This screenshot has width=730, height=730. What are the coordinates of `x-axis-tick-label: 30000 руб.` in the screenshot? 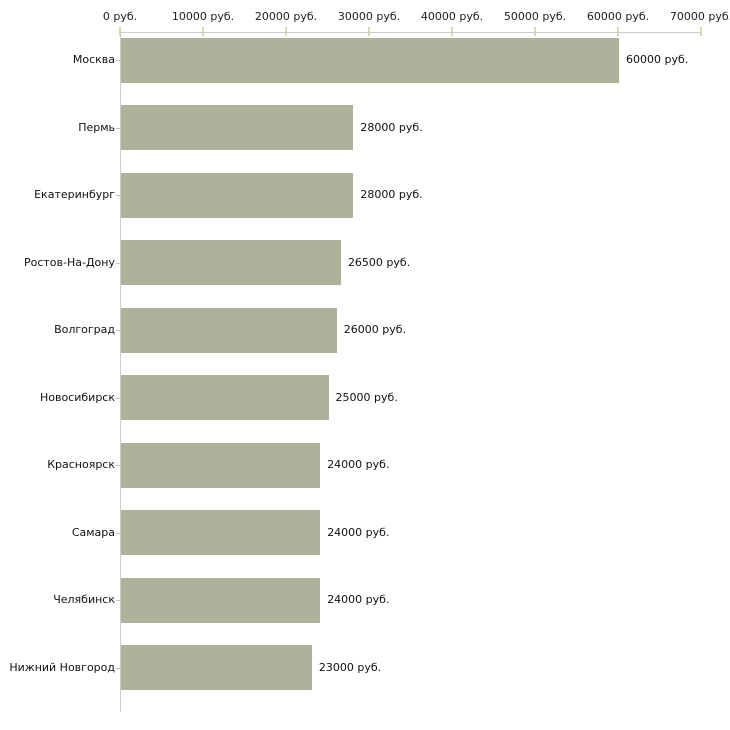 It's located at (369, 16).